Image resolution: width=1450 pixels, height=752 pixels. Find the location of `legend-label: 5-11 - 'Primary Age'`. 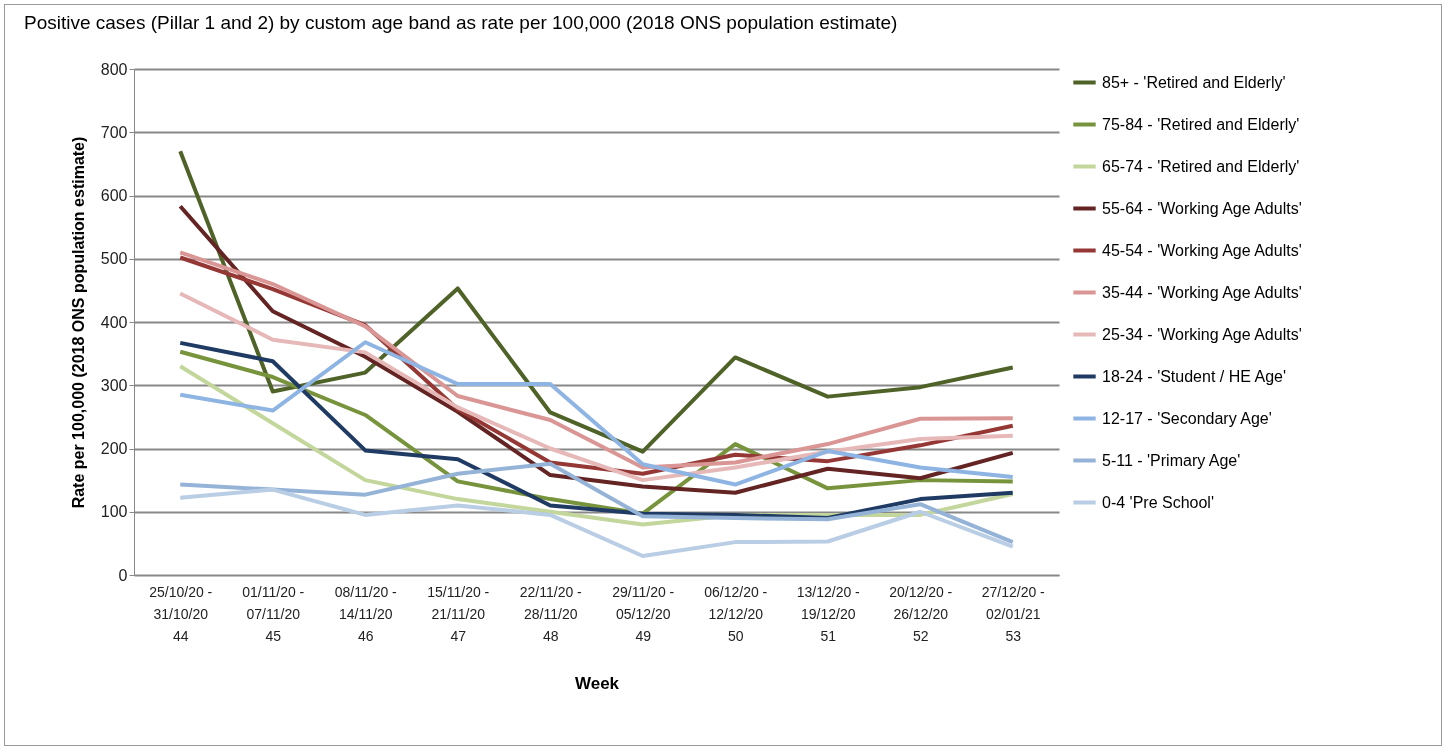

legend-label: 5-11 - 'Primary Age' is located at coordinates (1171, 460).